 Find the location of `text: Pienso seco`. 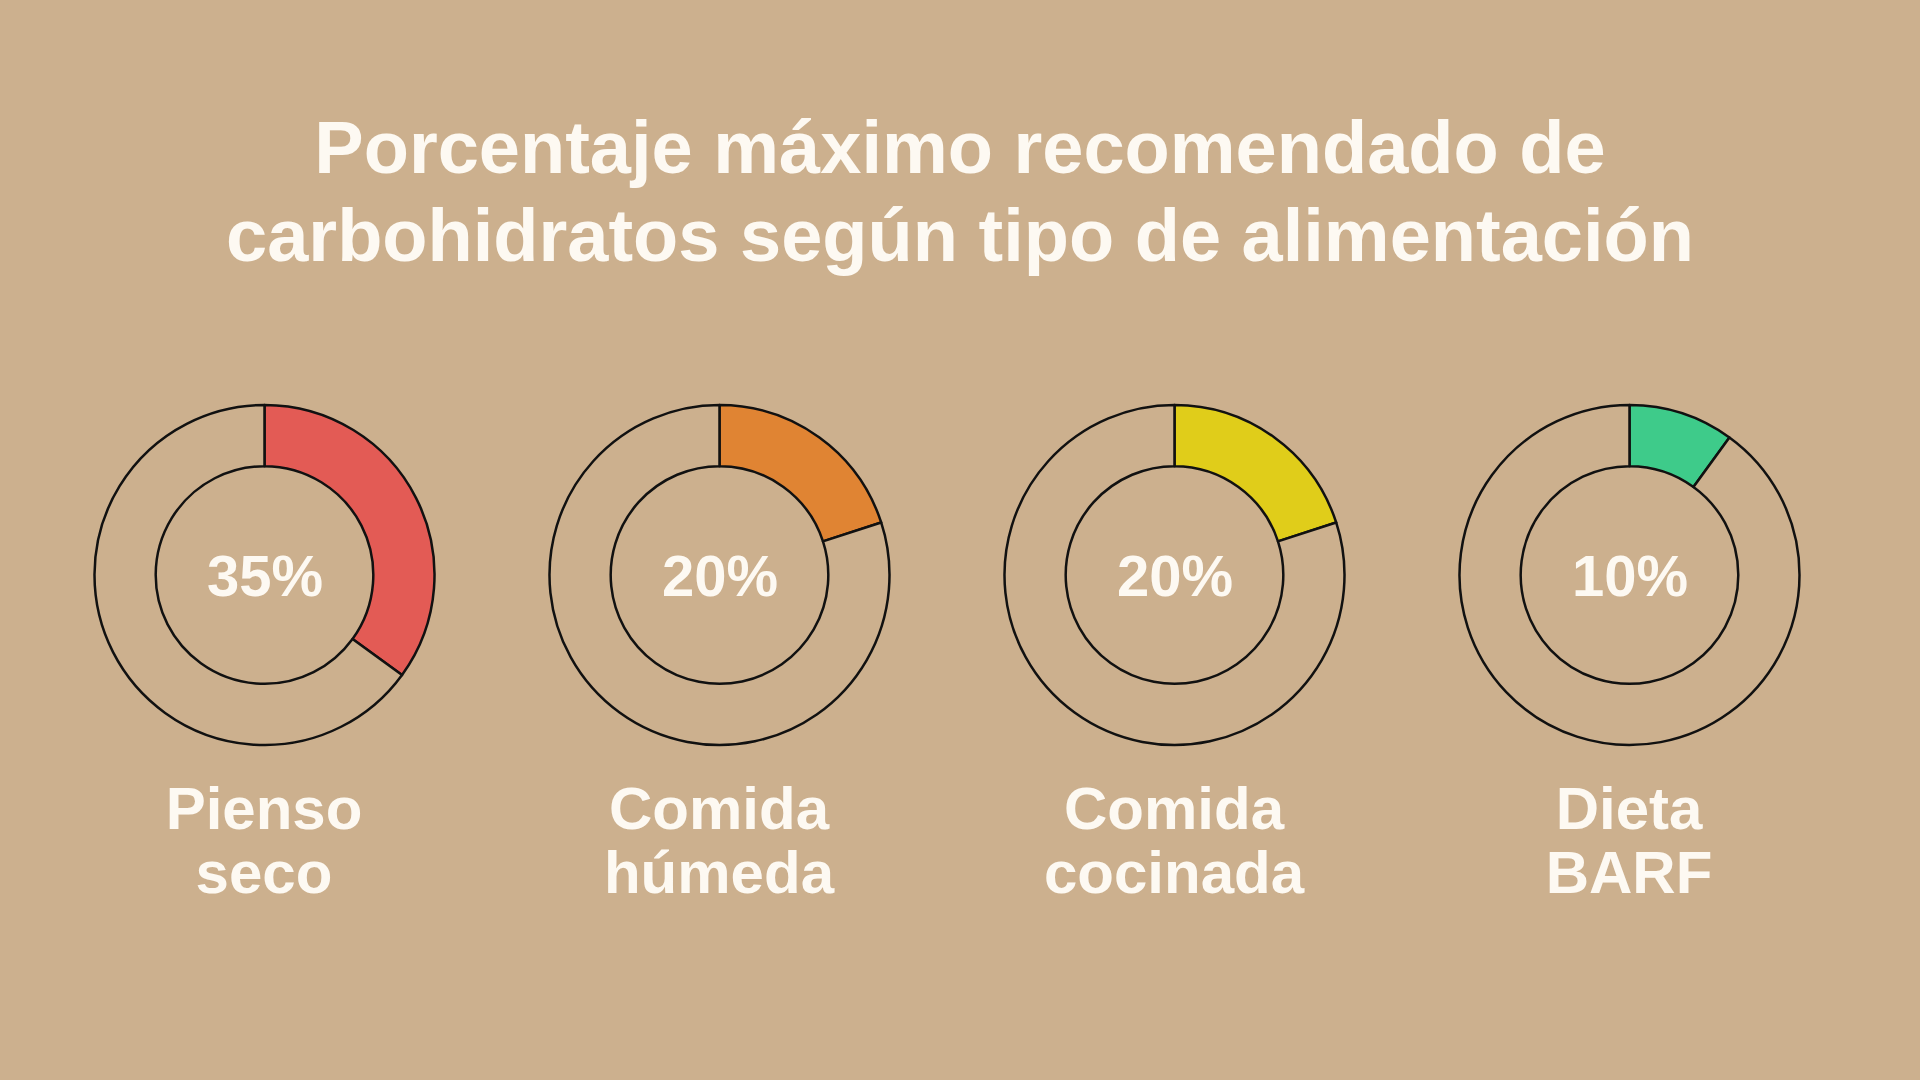

text: Pienso seco is located at coordinates (264, 840).